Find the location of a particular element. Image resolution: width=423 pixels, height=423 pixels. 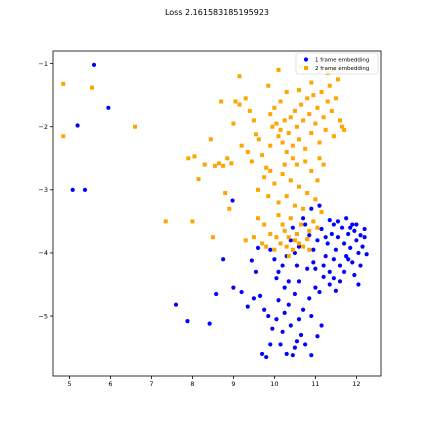

legend-box is located at coordinates (337, 63).